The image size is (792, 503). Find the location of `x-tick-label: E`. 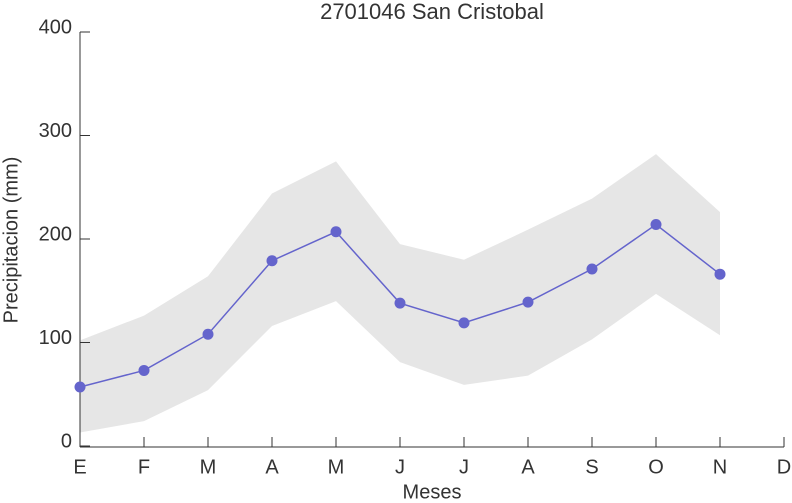

x-tick-label: E is located at coordinates (79, 467).